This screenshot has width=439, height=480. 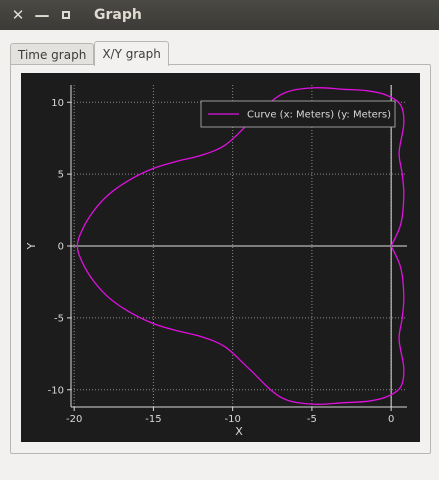 I want to click on x-axis-label: X, so click(x=239, y=431).